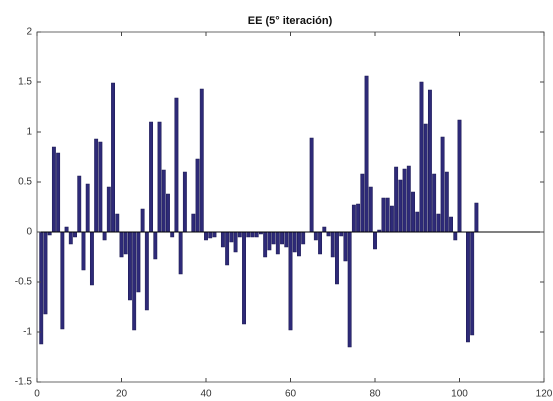  I want to click on y-tick-label: 1.5, so click(25, 82).